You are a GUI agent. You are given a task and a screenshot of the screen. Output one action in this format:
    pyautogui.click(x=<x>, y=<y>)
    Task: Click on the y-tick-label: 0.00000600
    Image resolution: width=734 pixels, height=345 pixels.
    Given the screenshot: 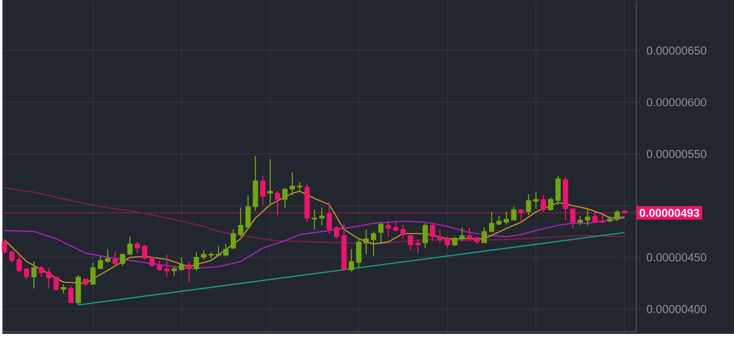 What is the action you would take?
    pyautogui.click(x=676, y=102)
    